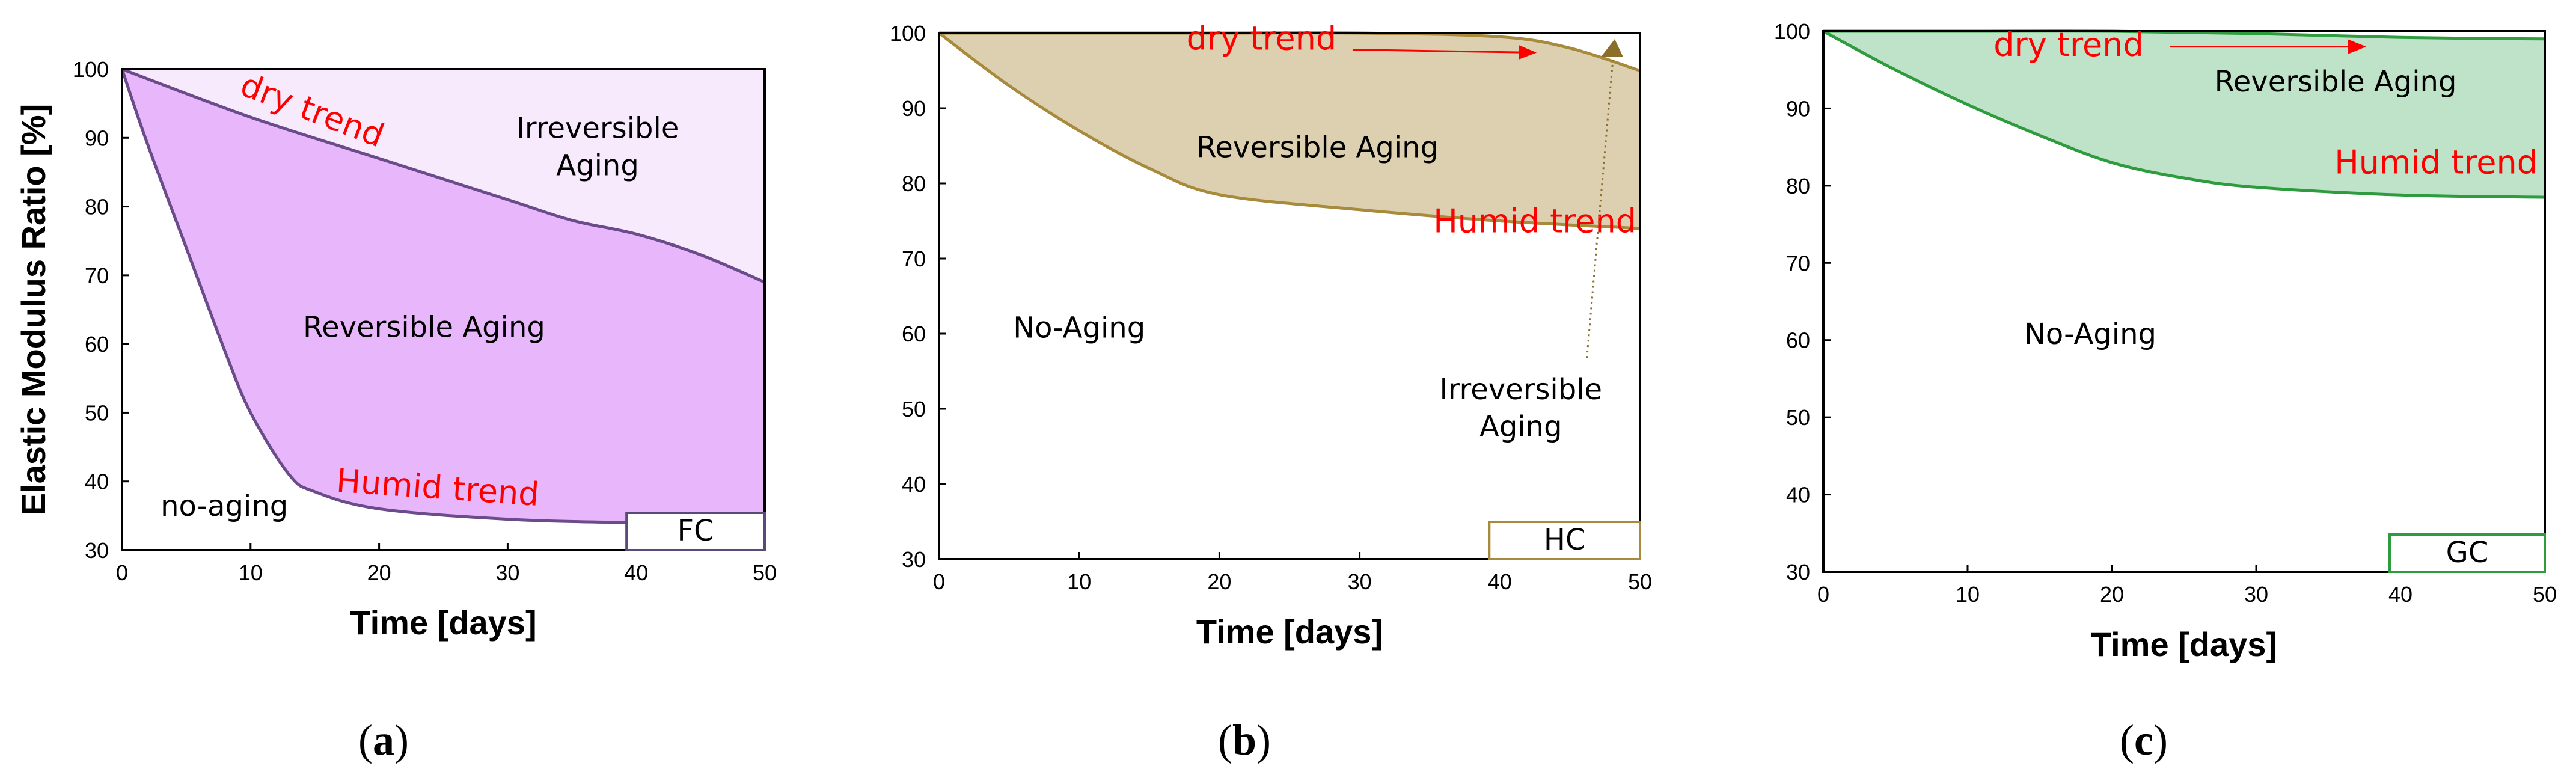  I want to click on no-aging-label: no-aging, so click(224, 506).